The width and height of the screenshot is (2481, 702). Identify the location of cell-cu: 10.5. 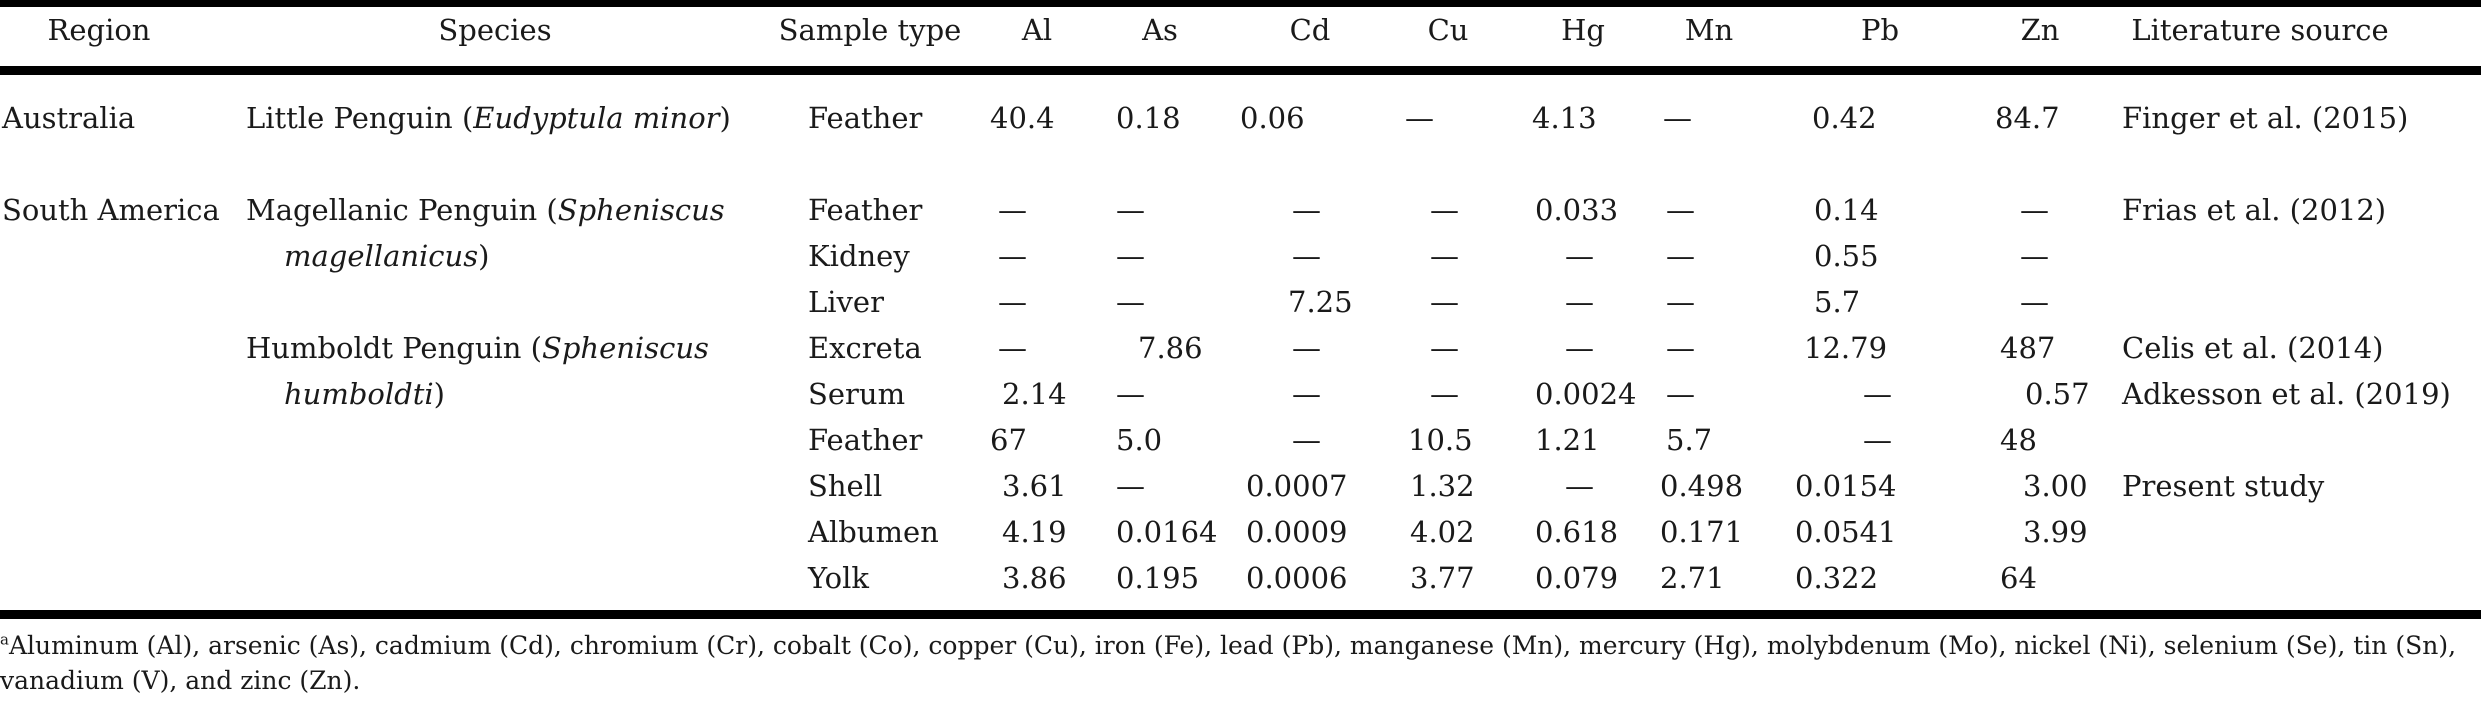
(1440, 440).